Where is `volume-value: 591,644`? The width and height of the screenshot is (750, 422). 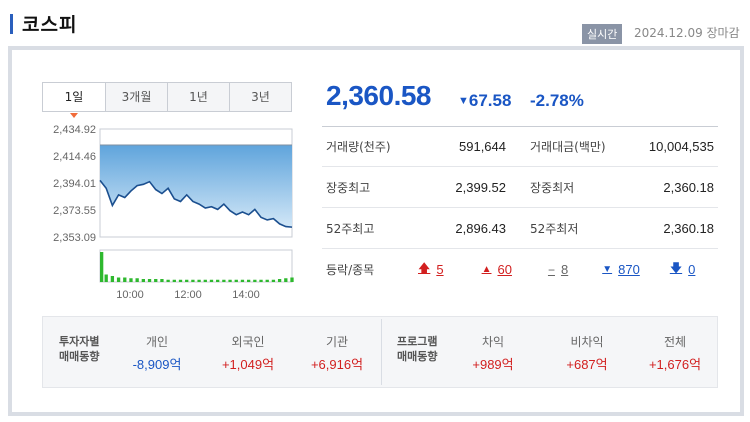 volume-value: 591,644 is located at coordinates (482, 146).